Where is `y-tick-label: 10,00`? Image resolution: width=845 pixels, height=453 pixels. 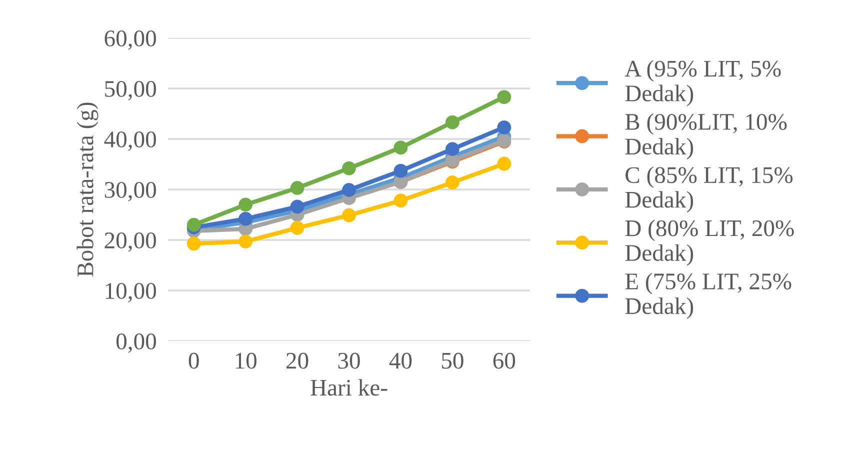 y-tick-label: 10,00 is located at coordinates (131, 292).